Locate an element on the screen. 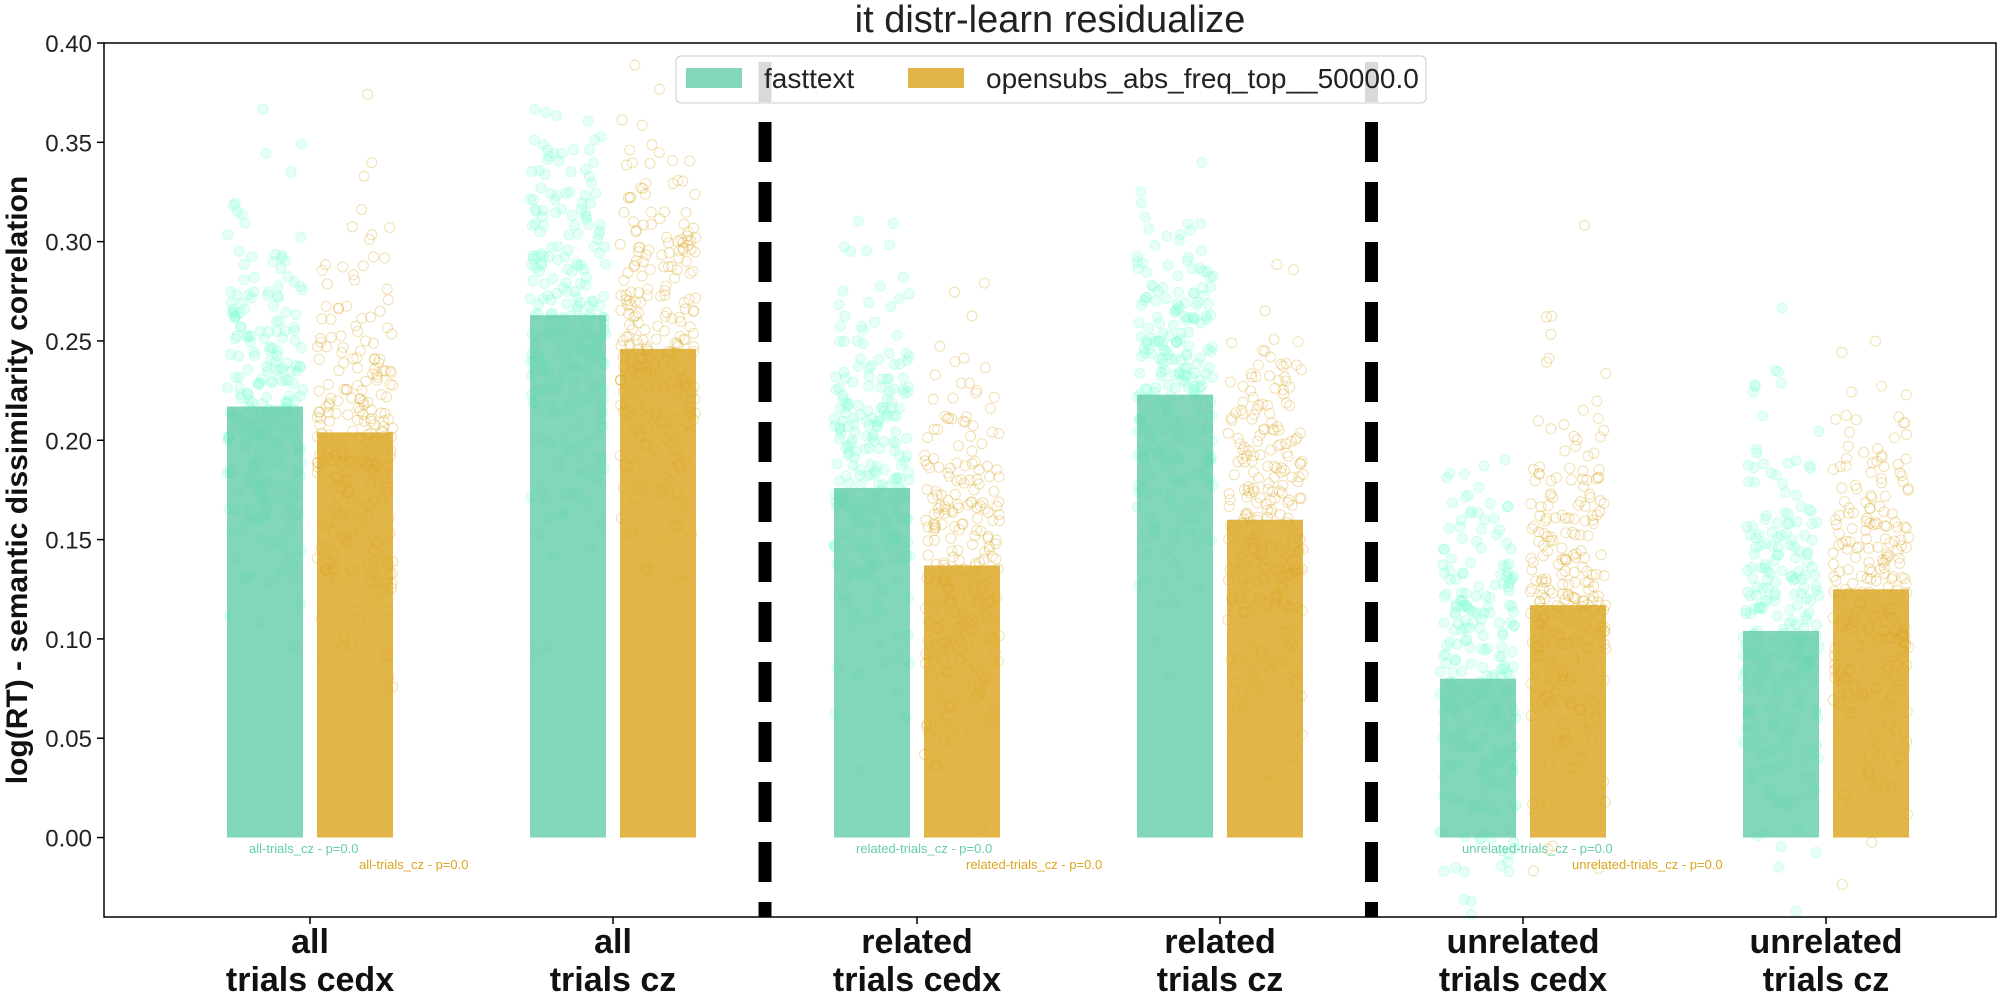  legend: fasttext opensubs_abs_freq_top__50000.0 is located at coordinates (1051, 79).